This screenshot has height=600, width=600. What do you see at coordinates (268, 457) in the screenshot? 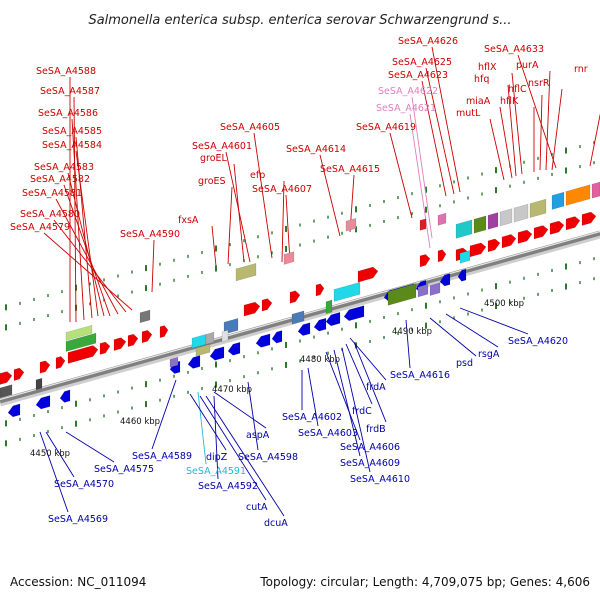
I see `gene-label-bottom: SeSA_A4598` at bounding box center [268, 457].